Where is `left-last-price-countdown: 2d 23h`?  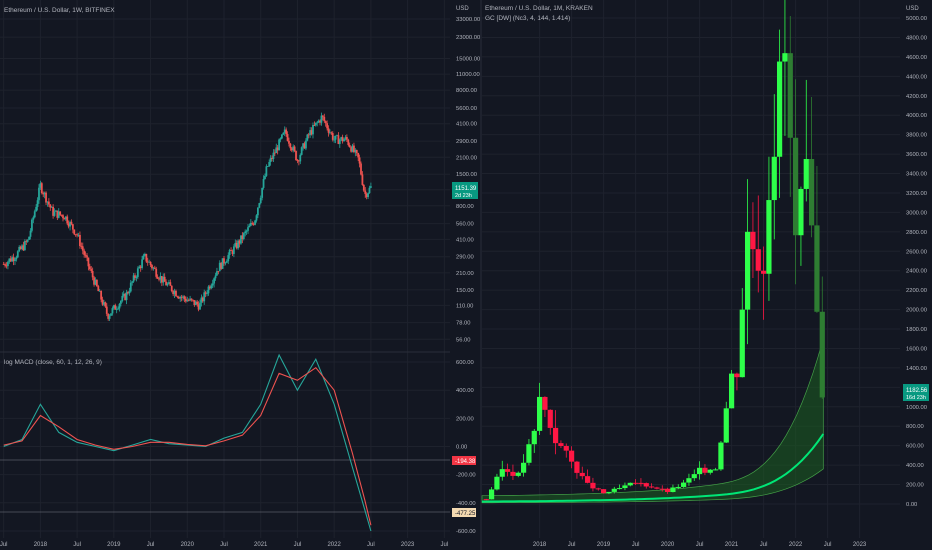 left-last-price-countdown: 2d 23h is located at coordinates (463, 196).